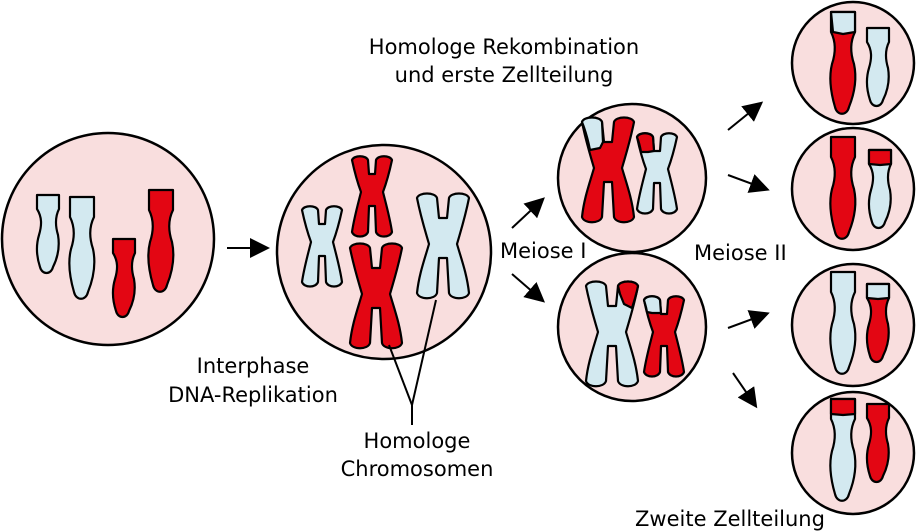  What do you see at coordinates (645, 143) in the screenshot?
I see `crossover-segment-red` at bounding box center [645, 143].